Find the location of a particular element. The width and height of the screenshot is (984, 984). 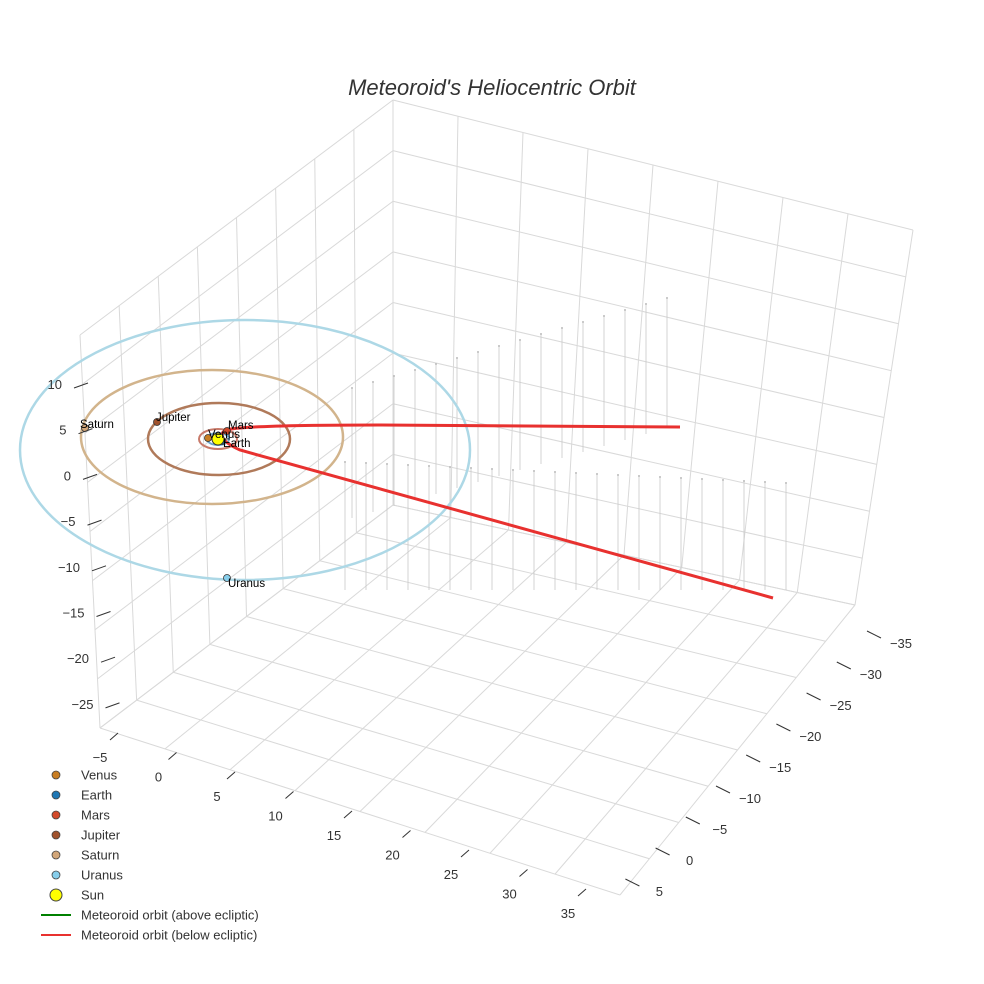

z-tick-label: 0 is located at coordinates (67, 475).